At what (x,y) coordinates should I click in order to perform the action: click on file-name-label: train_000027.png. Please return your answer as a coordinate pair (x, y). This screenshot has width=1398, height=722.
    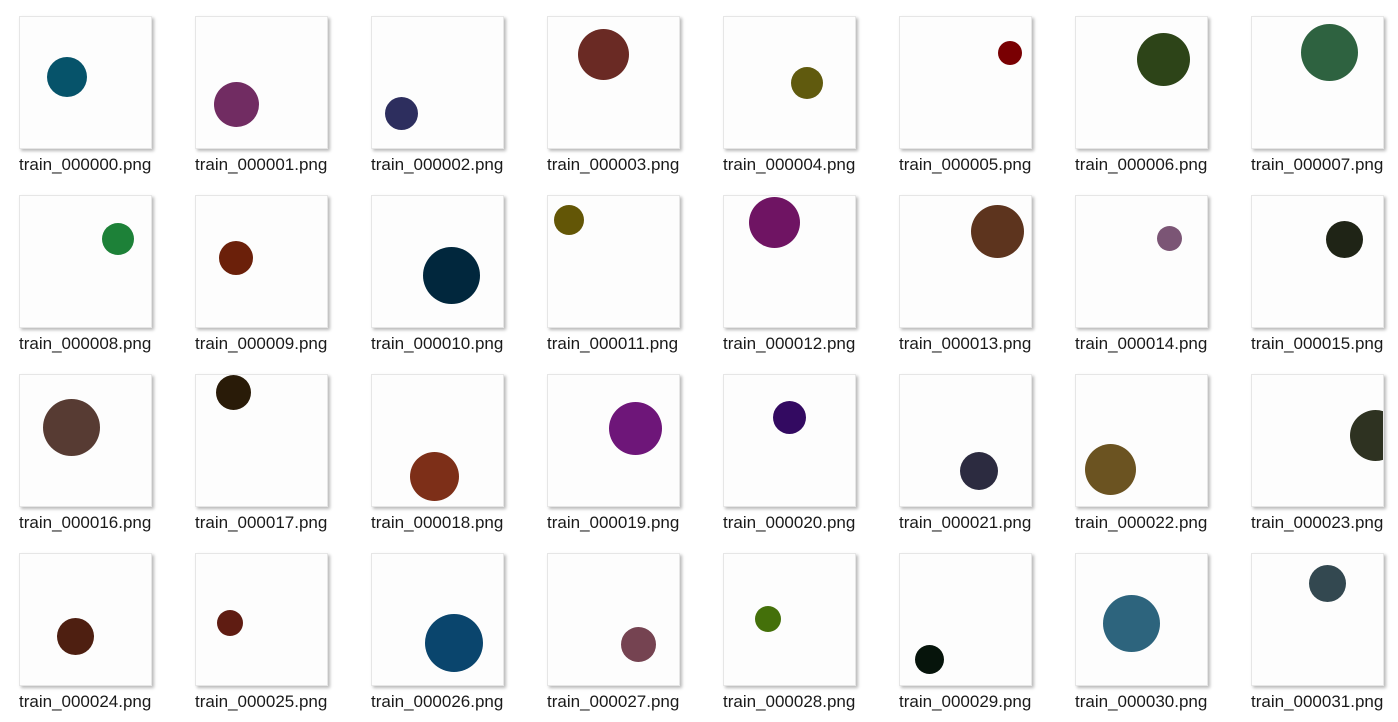
    Looking at the image, I should click on (613, 701).